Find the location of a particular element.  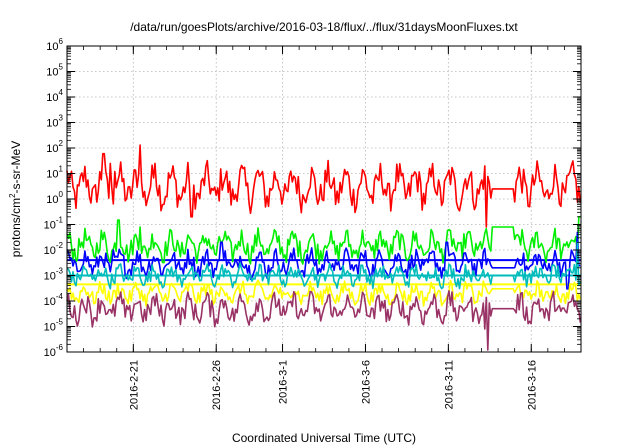

y-tick-label: 10⁵ is located at coordinates (54, 71).